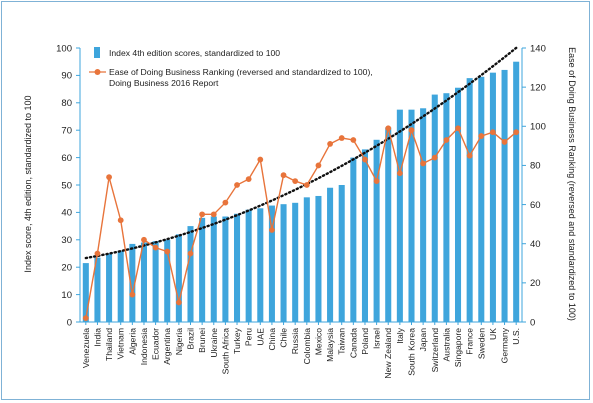  What do you see at coordinates (66, 76) in the screenshot?
I see `y-tick-label-left: 90` at bounding box center [66, 76].